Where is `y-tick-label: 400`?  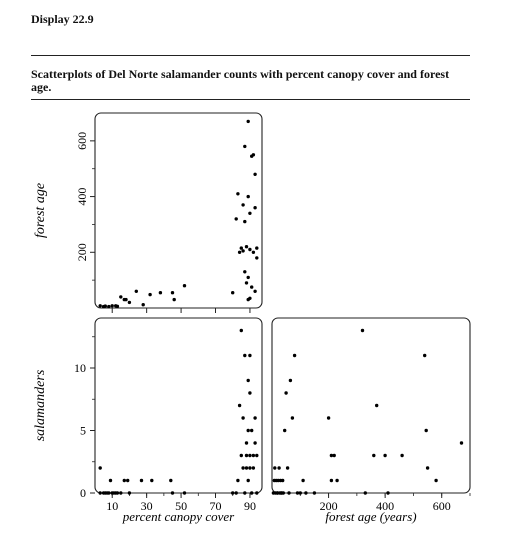
y-tick-label: 400 is located at coordinates (82, 197).